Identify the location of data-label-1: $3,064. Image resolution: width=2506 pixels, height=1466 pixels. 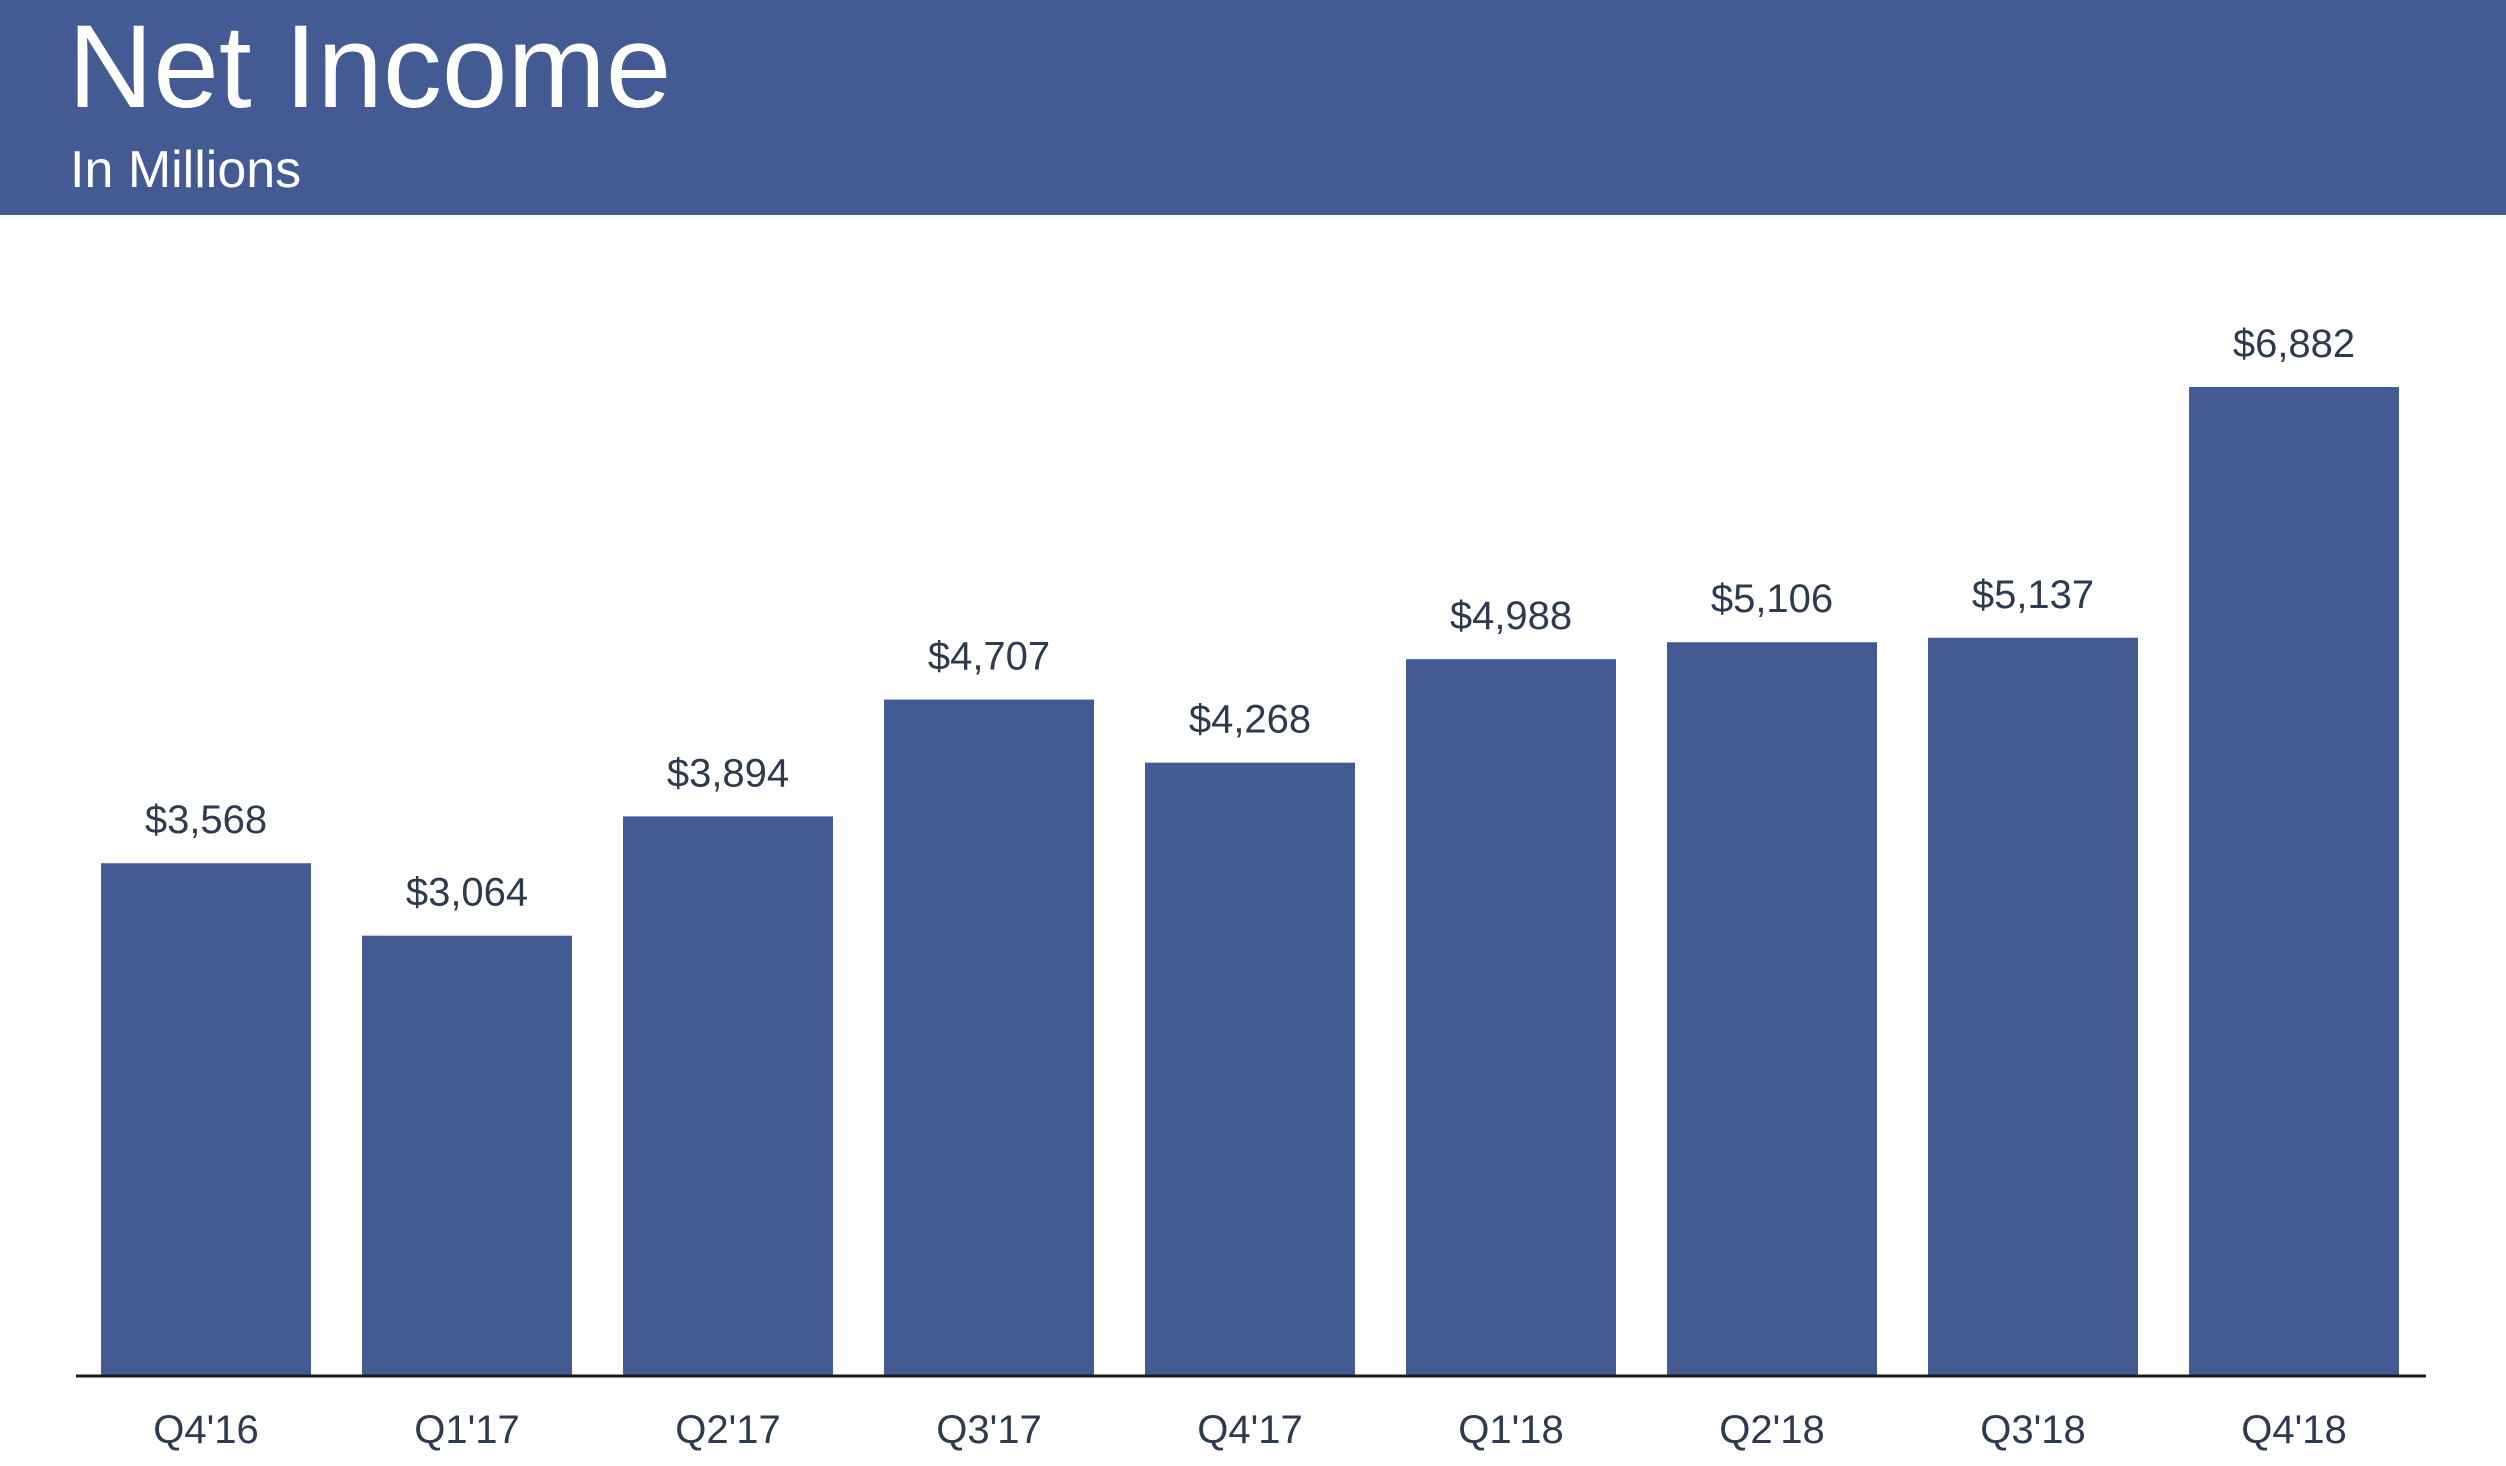
(467, 893).